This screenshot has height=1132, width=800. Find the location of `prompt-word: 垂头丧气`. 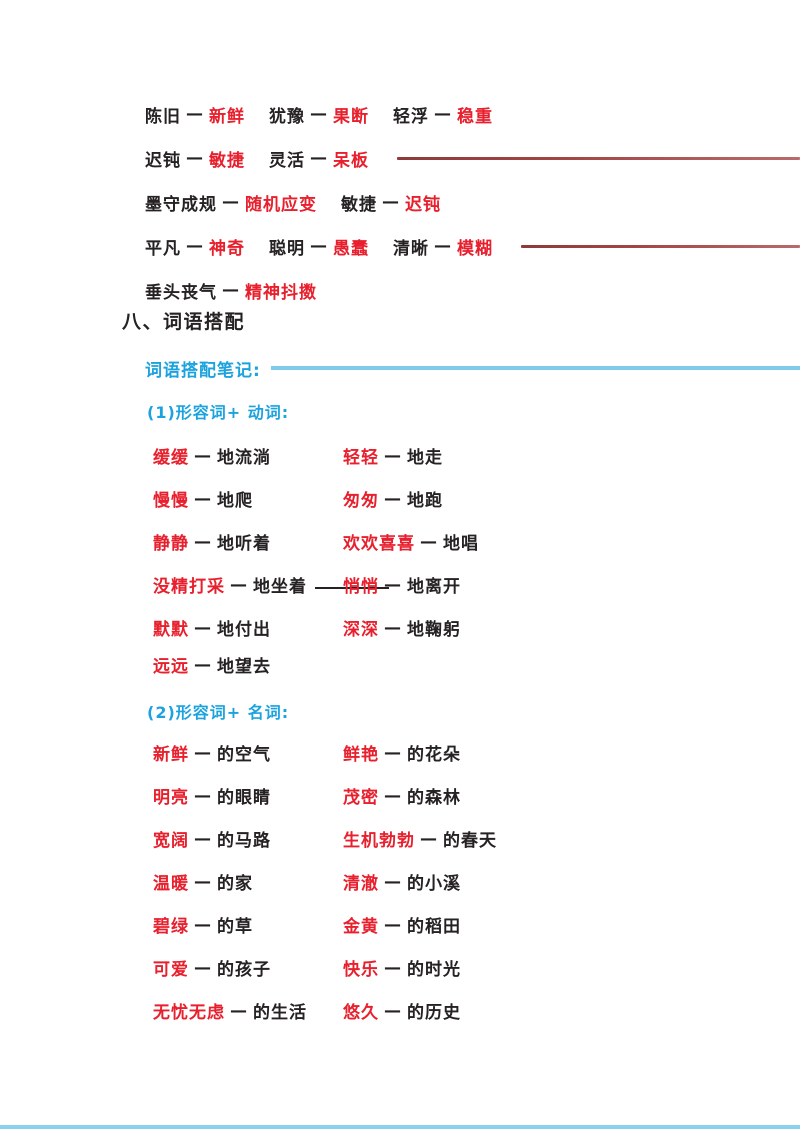

prompt-word: 垂头丧气 is located at coordinates (181, 292).